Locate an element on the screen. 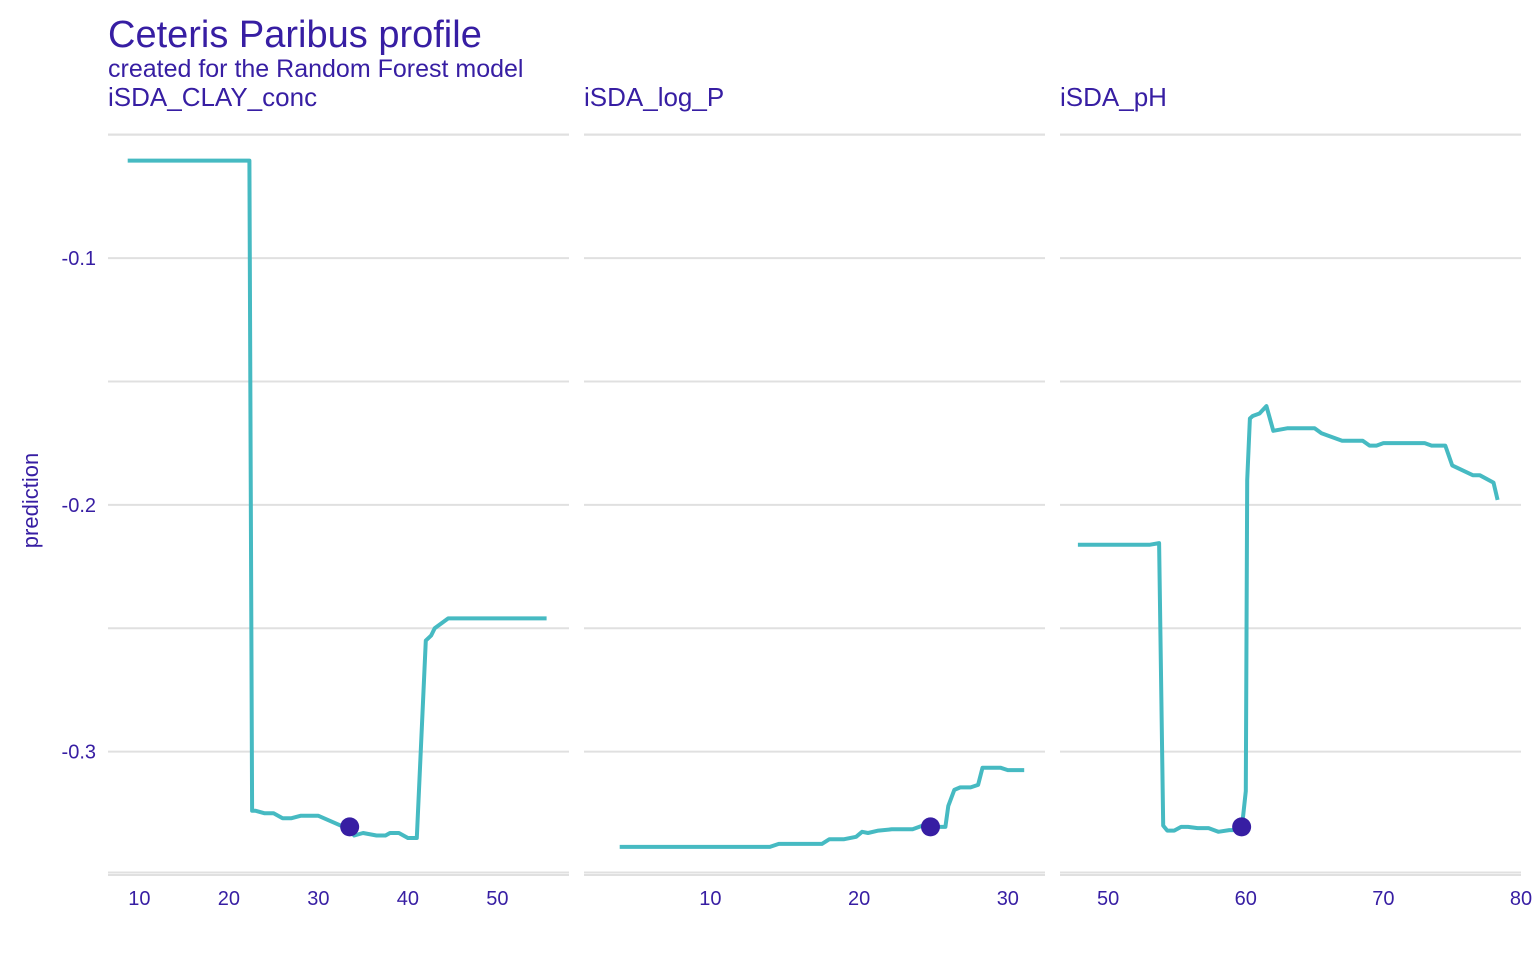 The height and width of the screenshot is (960, 1536). y-tick-label: -0.1 is located at coordinates (79, 259).